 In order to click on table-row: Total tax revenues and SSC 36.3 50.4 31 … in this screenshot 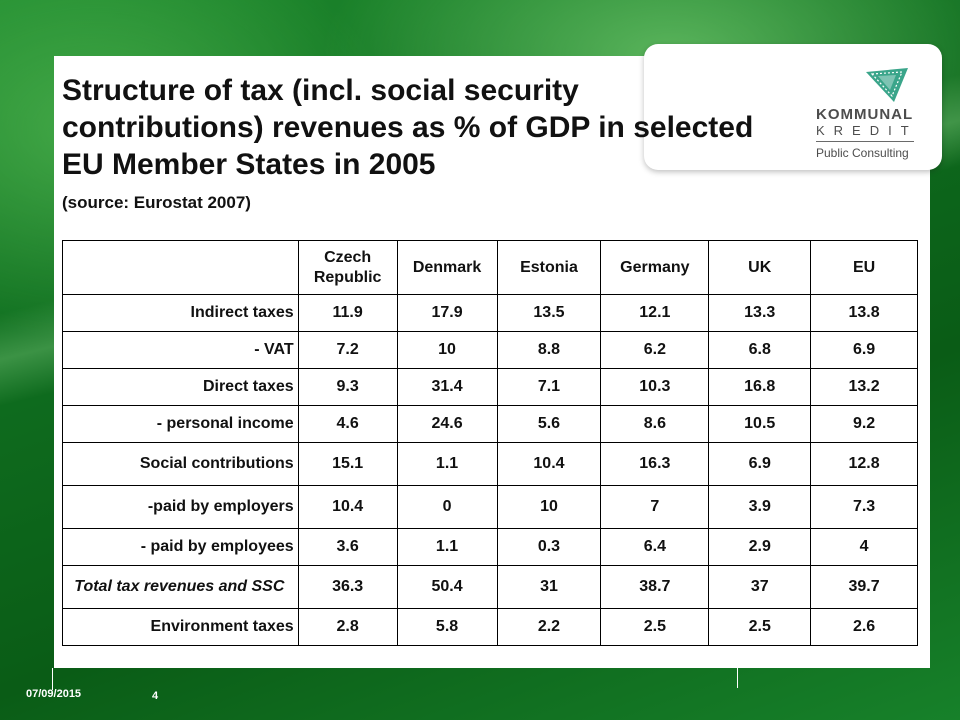, I will do `click(490, 587)`.